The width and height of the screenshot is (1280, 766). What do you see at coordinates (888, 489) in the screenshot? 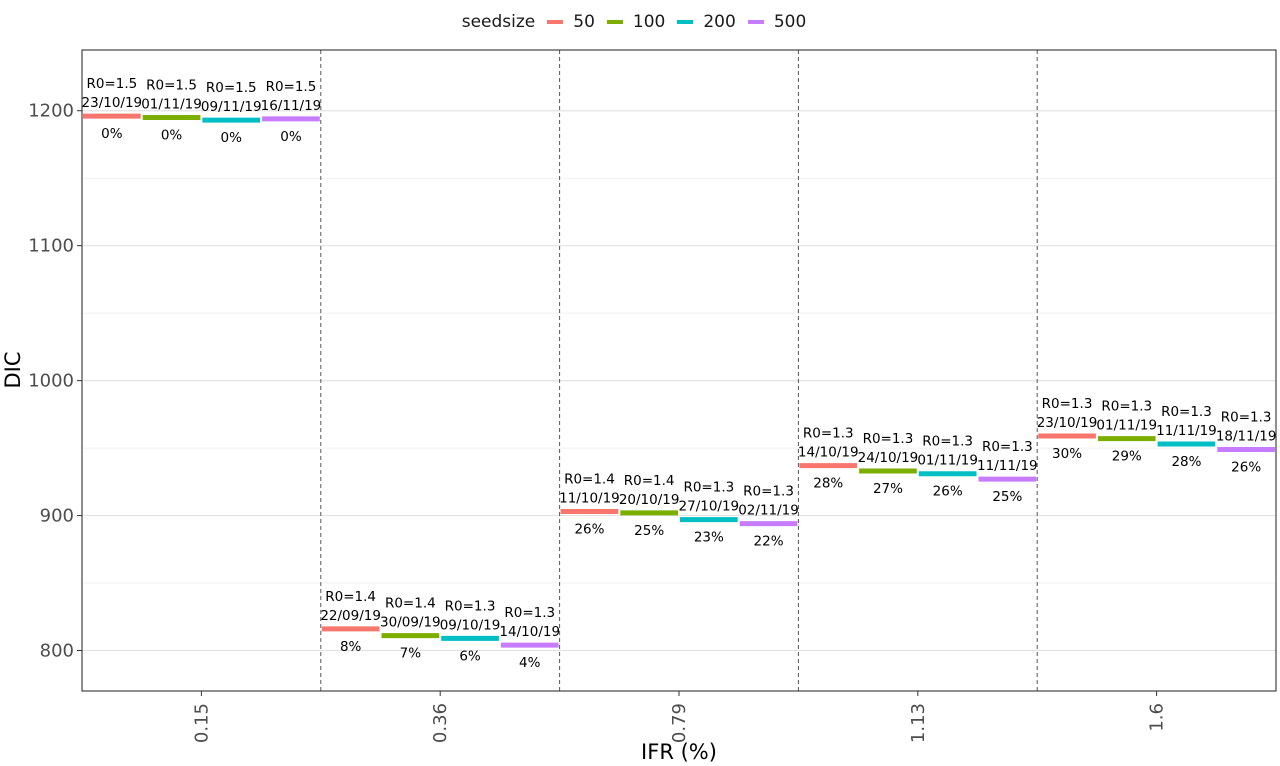
I see `label-pct: 27%` at bounding box center [888, 489].